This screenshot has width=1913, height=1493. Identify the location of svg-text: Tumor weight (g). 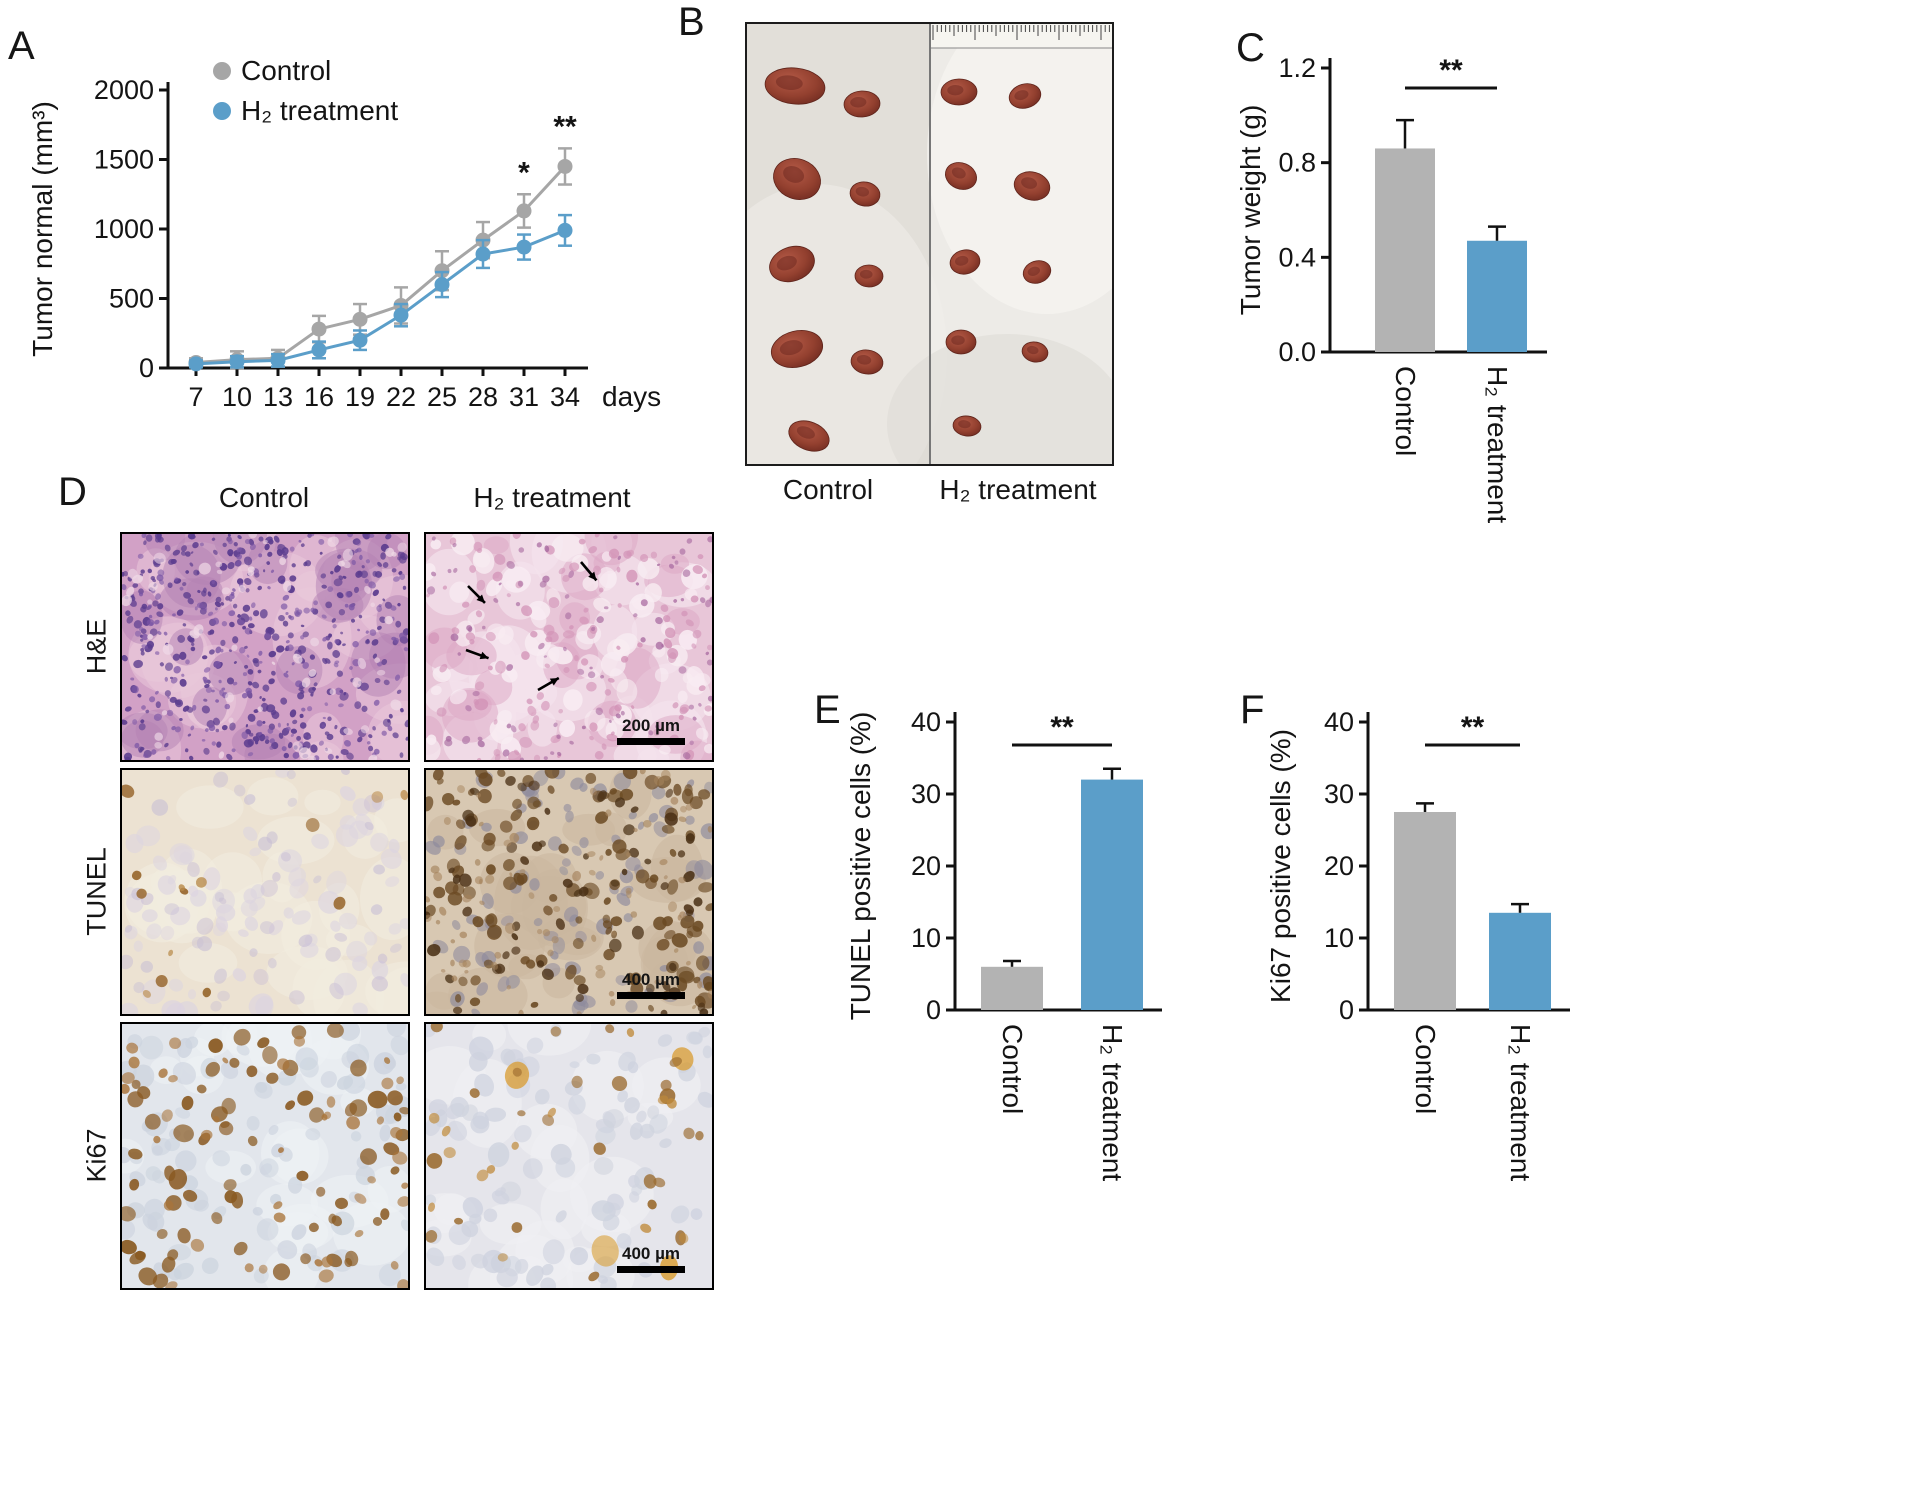
(1250, 210).